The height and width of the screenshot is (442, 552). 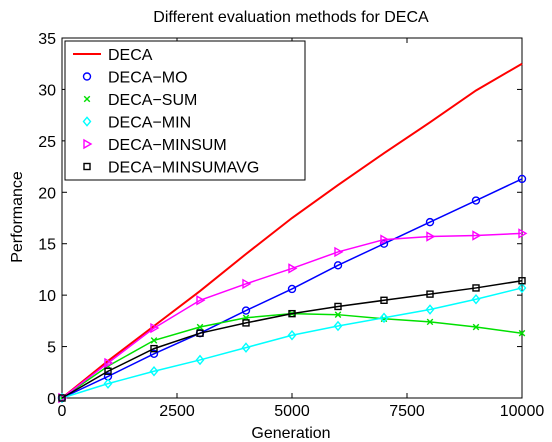 I want to click on y-tick-label: 30, so click(x=47, y=90).